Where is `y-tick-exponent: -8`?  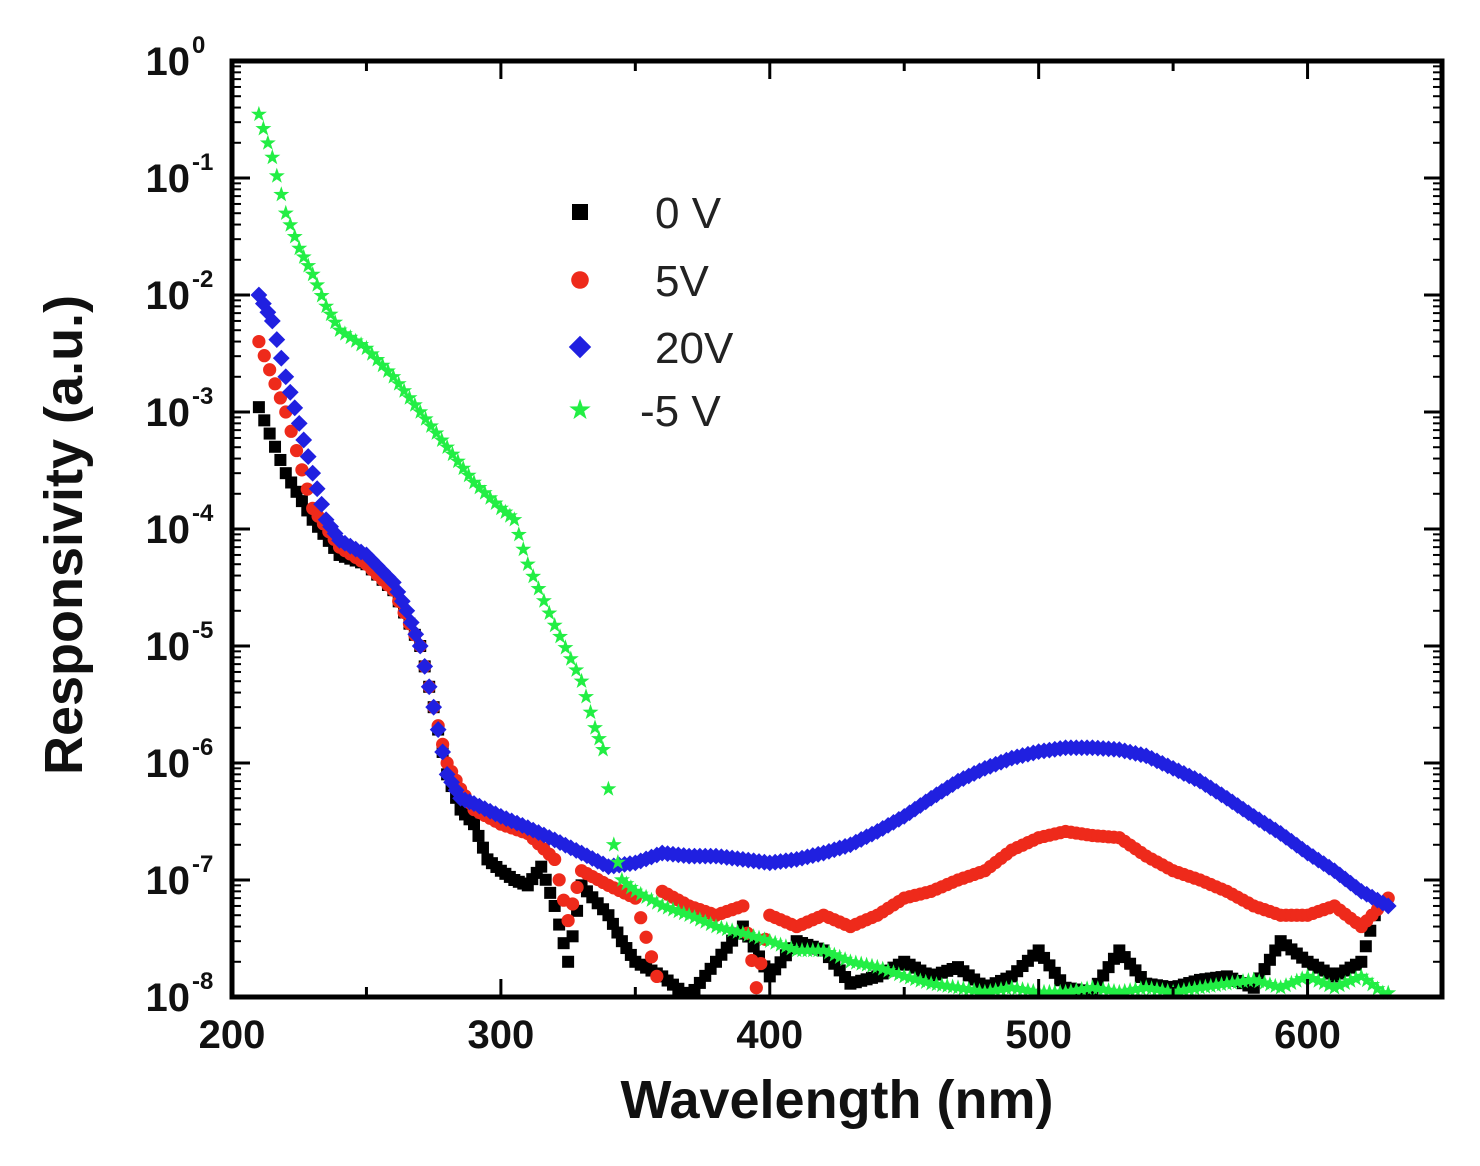 y-tick-exponent: -8 is located at coordinates (202, 981).